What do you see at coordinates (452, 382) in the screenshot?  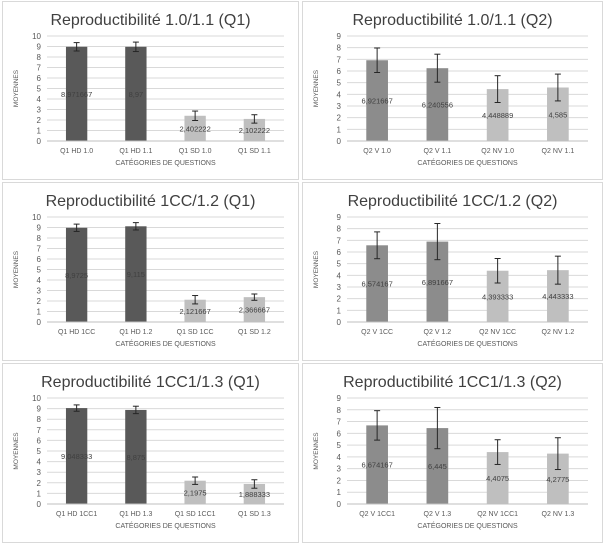 I see `chart-title: Reproductibilité 1CC1/1.3 (Q2)` at bounding box center [452, 382].